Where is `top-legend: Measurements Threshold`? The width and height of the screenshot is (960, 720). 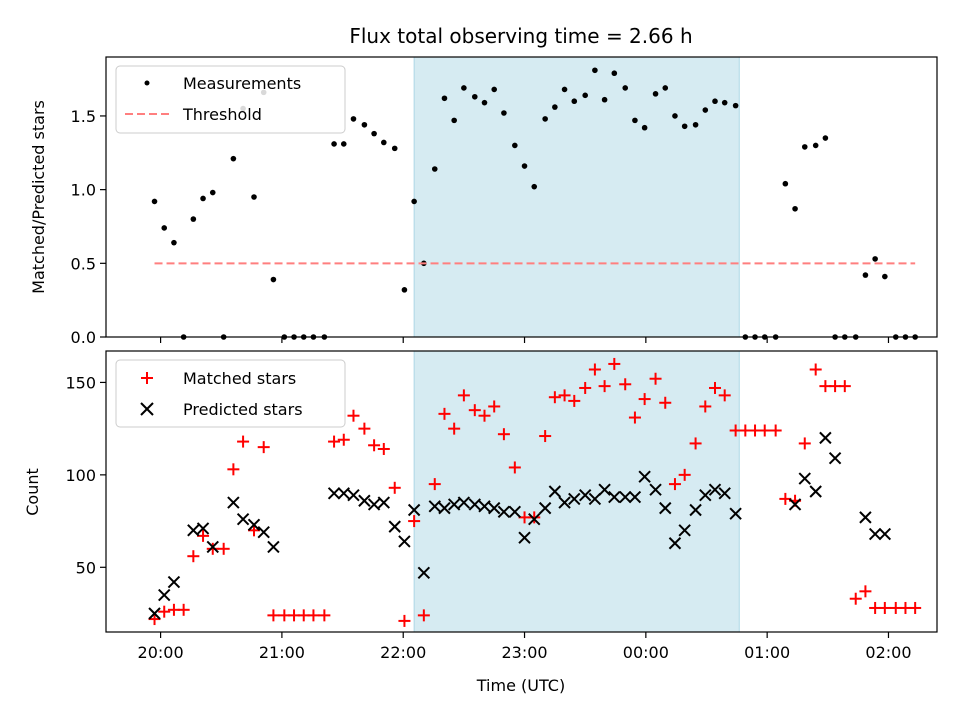 top-legend: Measurements Threshold is located at coordinates (230, 99).